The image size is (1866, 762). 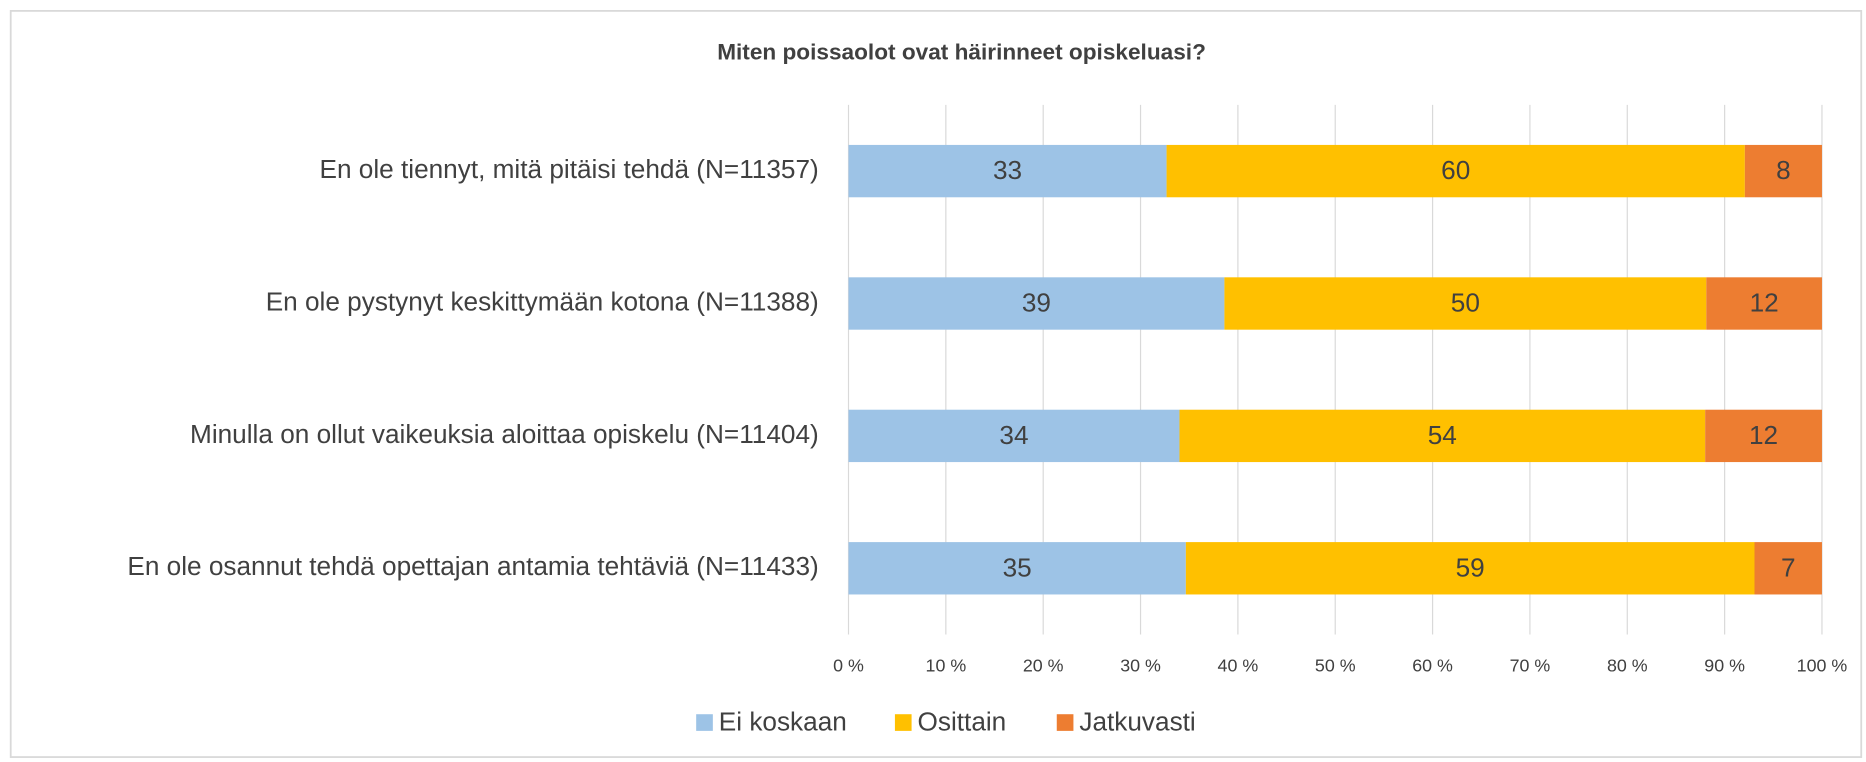 I want to click on x-tick-label: 100 %, so click(x=1822, y=665).